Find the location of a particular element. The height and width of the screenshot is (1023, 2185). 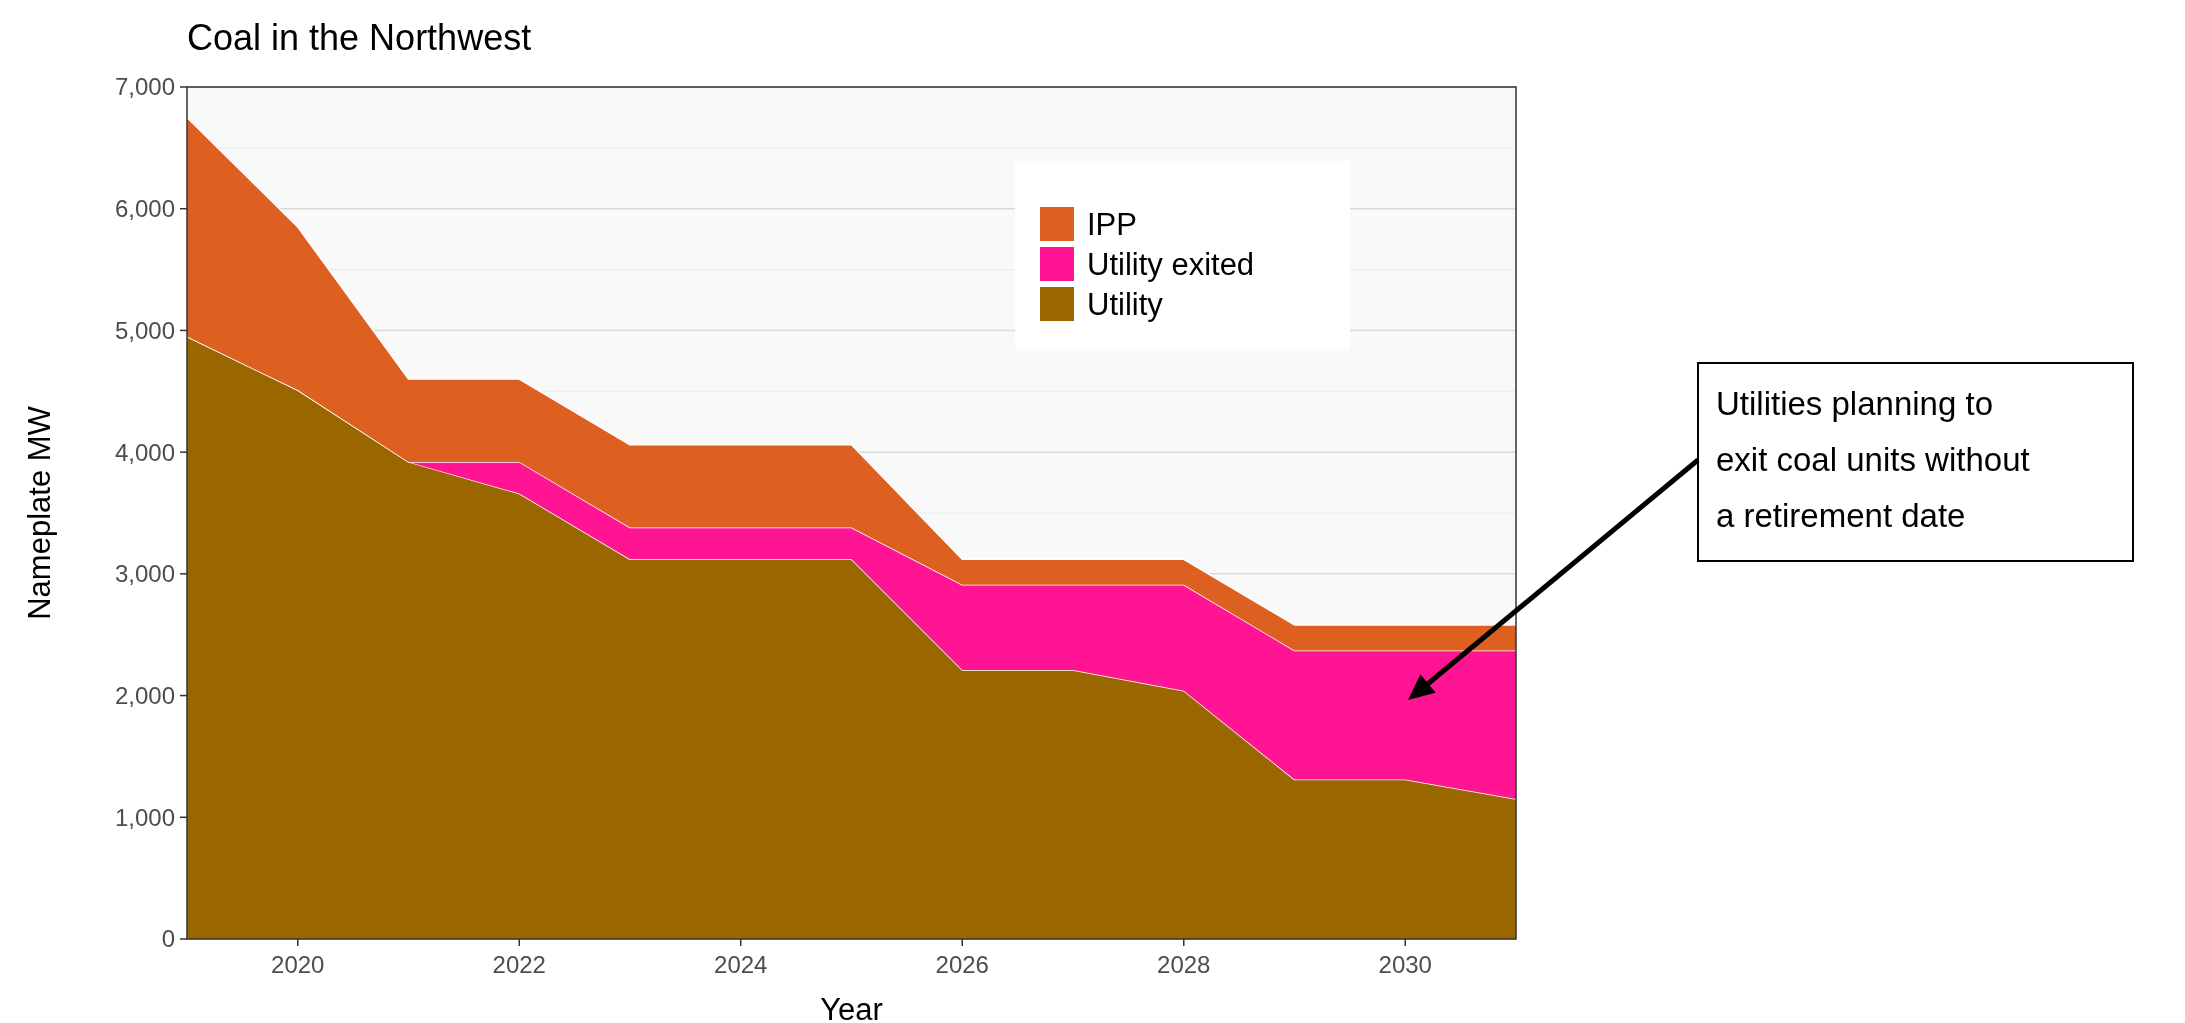

x-tick-label: 2022 is located at coordinates (519, 964).